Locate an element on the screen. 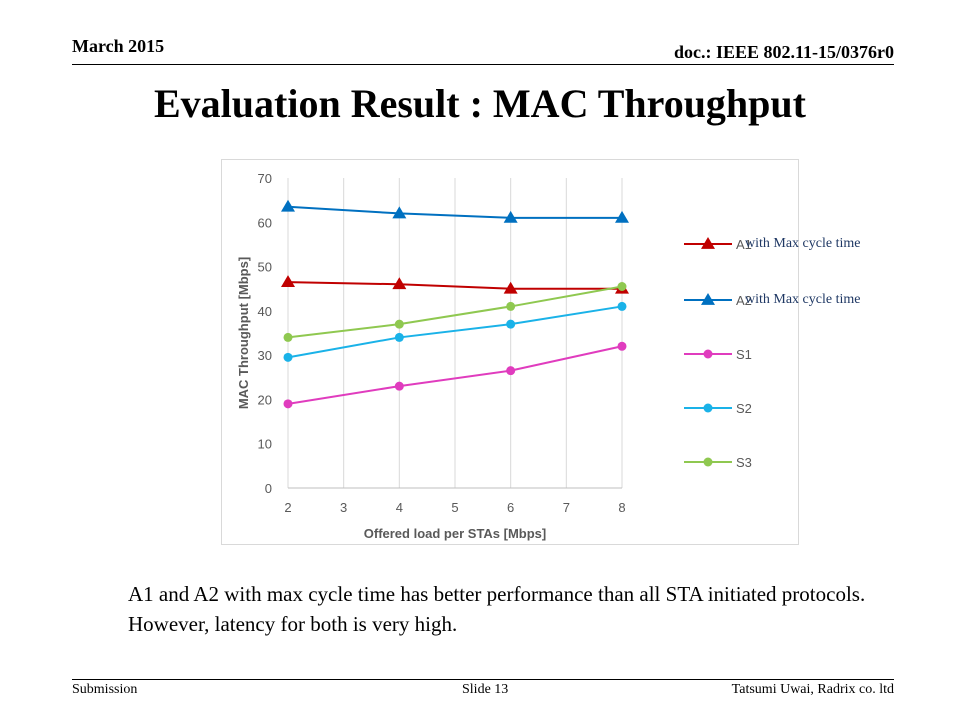  series-line-a1 is located at coordinates (454, 285).